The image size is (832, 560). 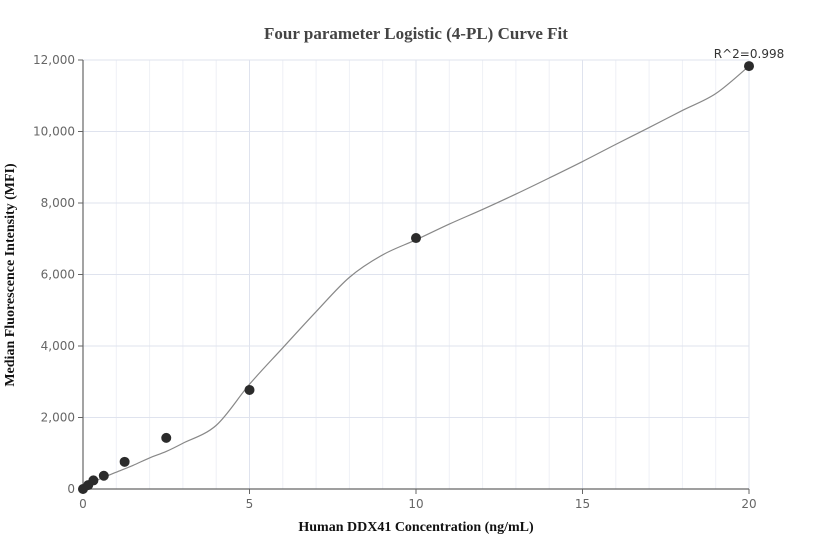 I want to click on x-tick-label: 5, so click(x=250, y=504).